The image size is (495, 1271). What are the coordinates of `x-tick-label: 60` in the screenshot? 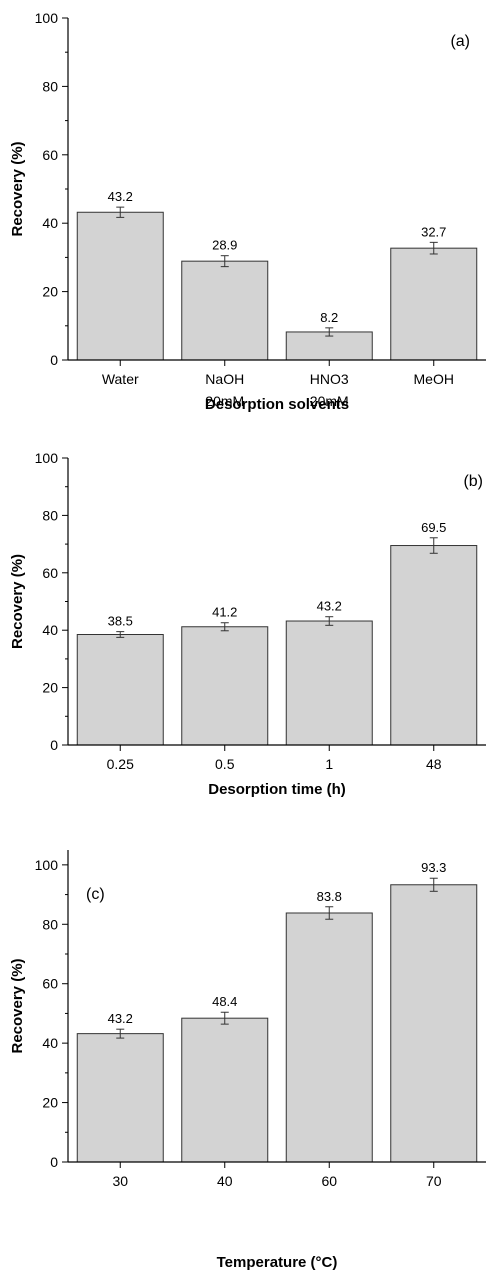 It's located at (329, 1181).